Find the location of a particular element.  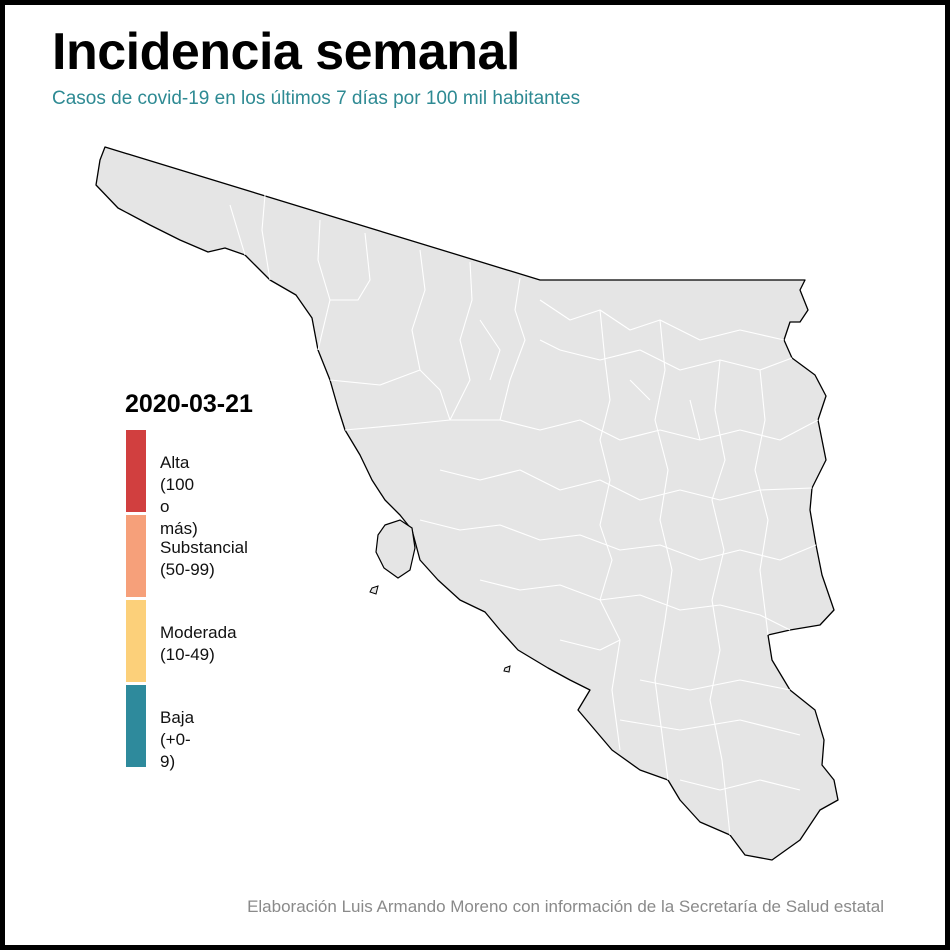

legend-label-baja: Baja is located at coordinates (177, 717).